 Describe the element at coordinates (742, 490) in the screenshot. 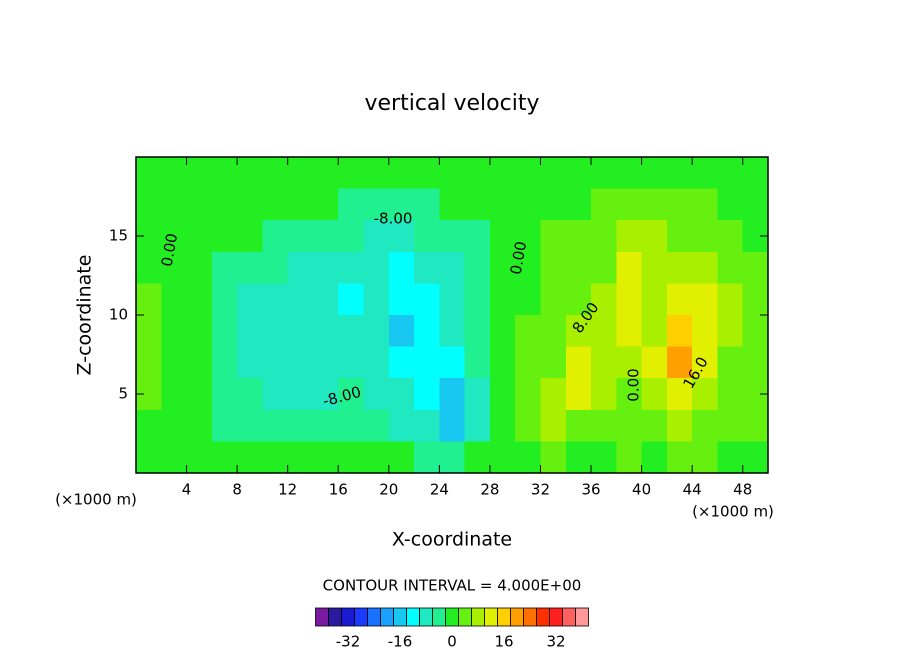

I see `x-tick-label: 48` at that location.